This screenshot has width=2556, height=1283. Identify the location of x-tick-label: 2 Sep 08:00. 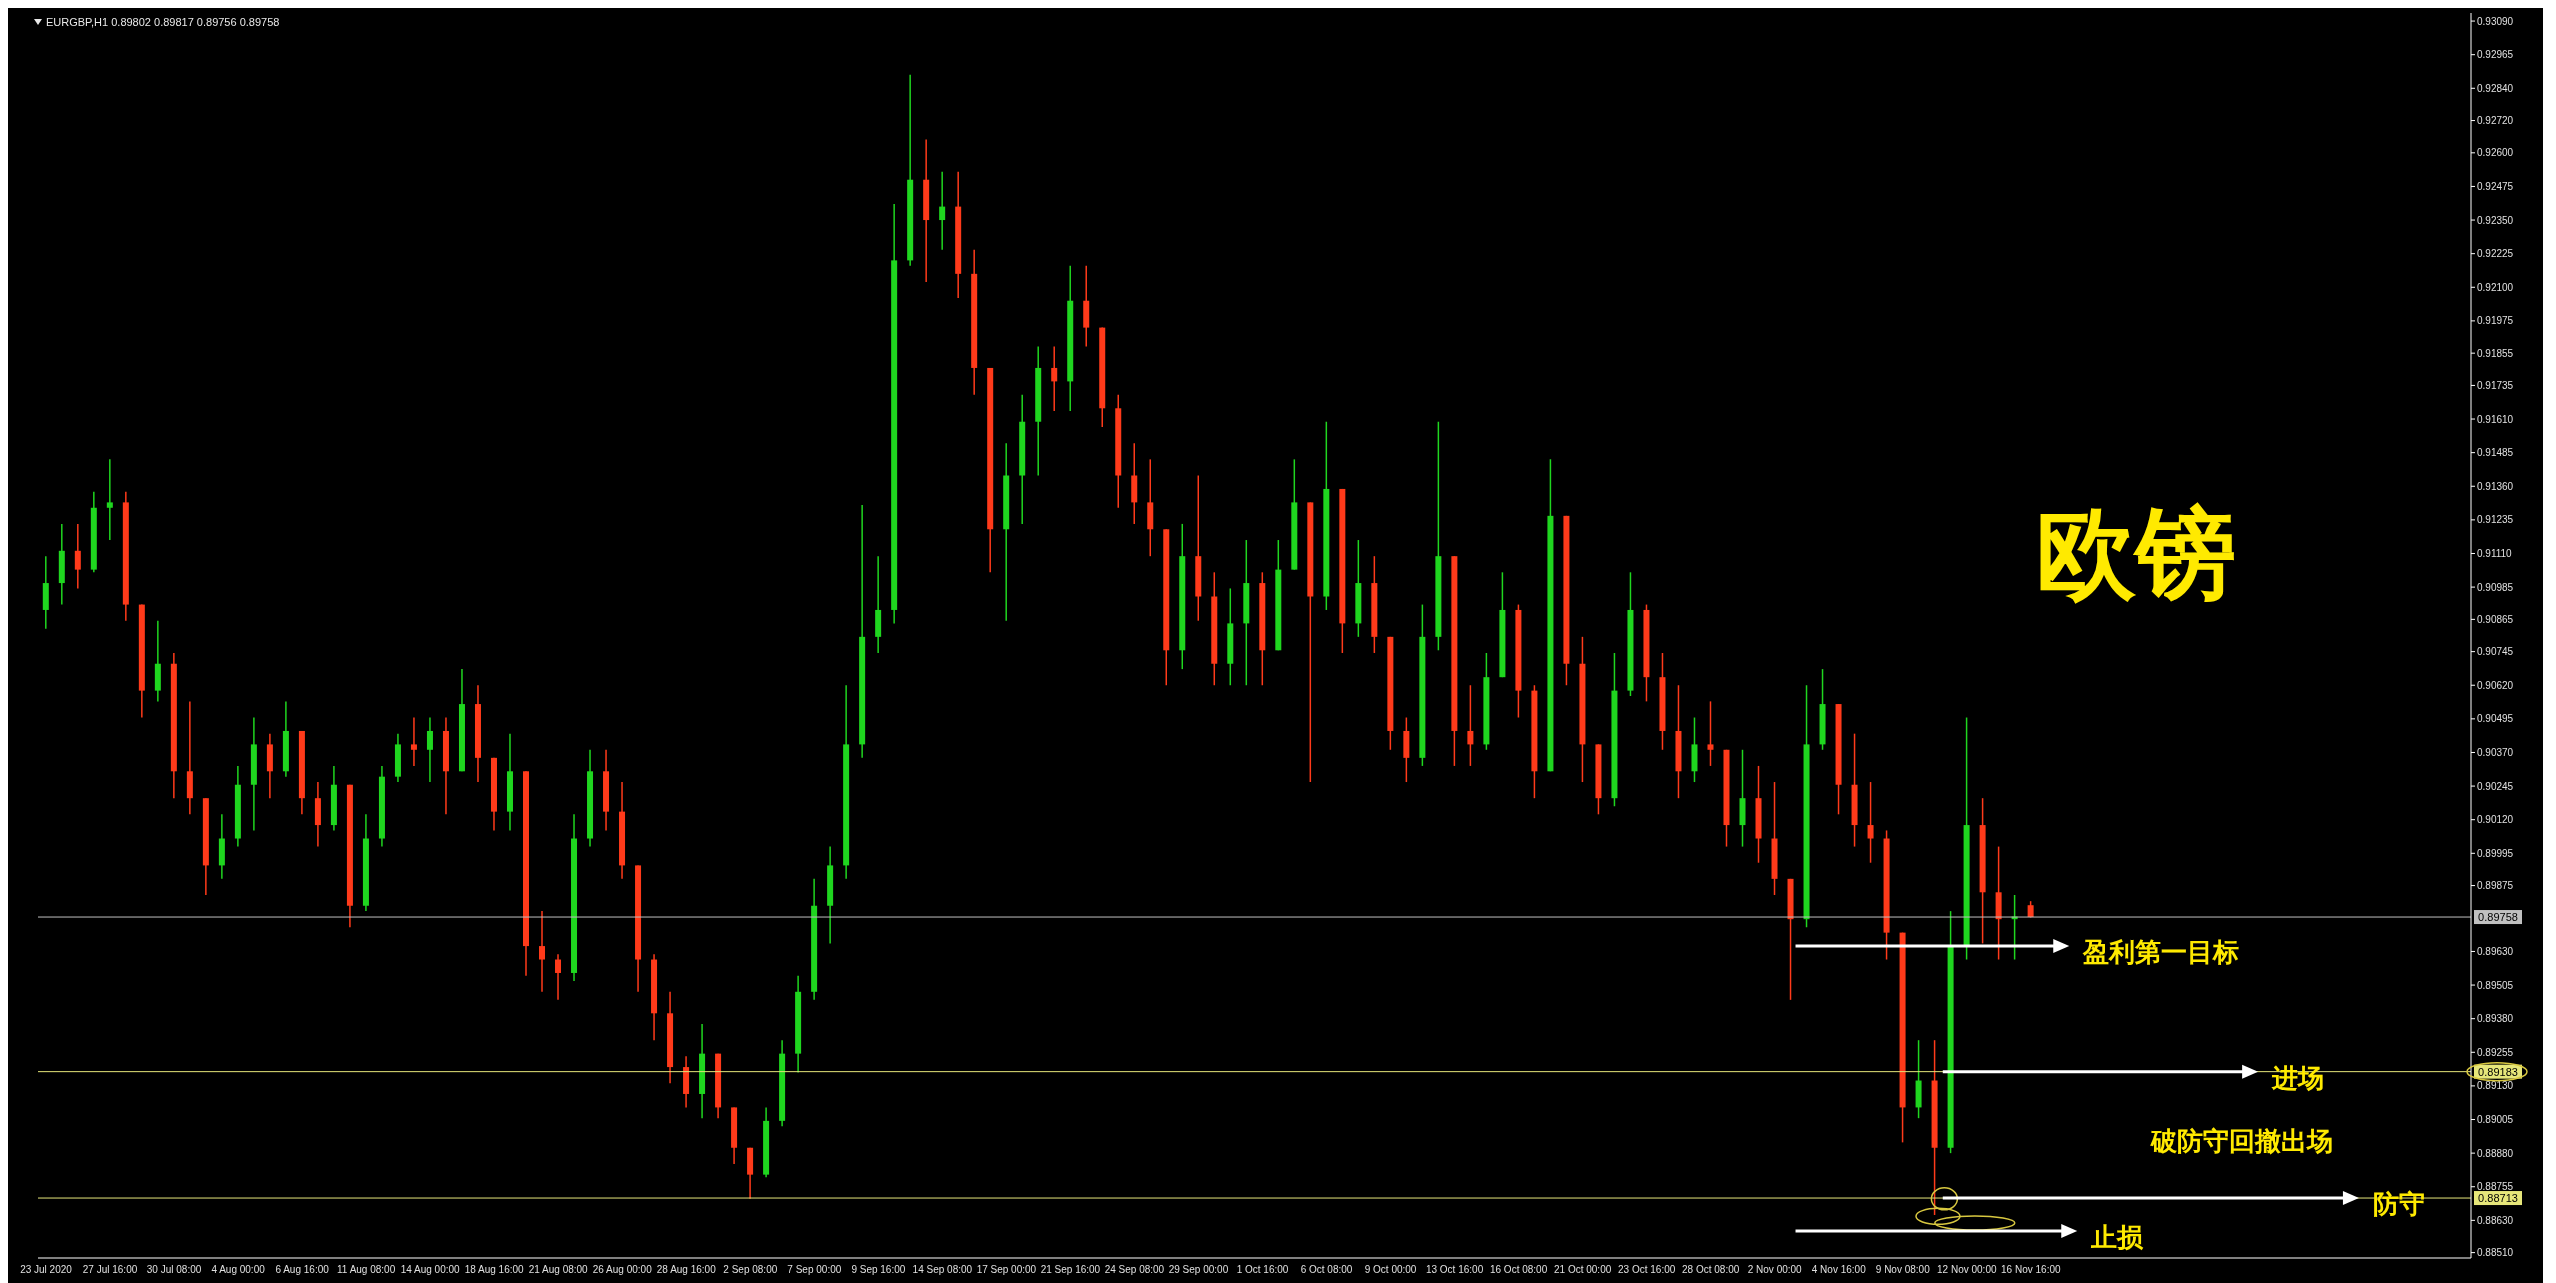
(750, 1270).